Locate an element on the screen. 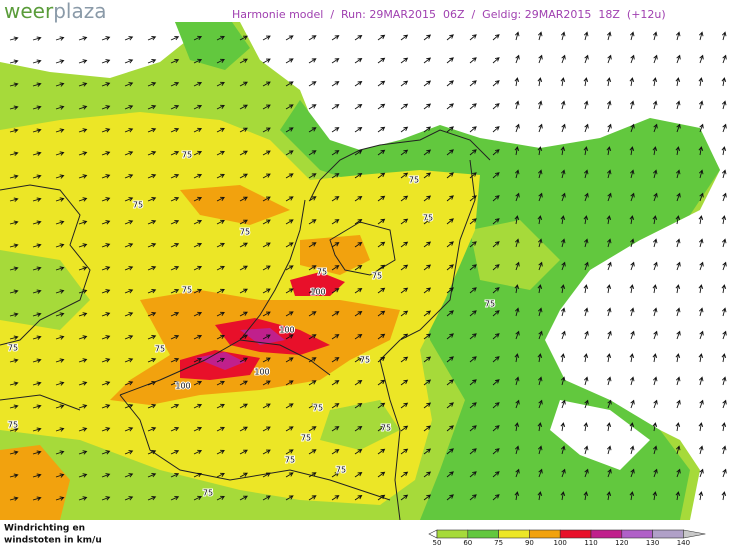 This screenshot has width=732, height=552. legend-swatch is located at coordinates (575, 534).